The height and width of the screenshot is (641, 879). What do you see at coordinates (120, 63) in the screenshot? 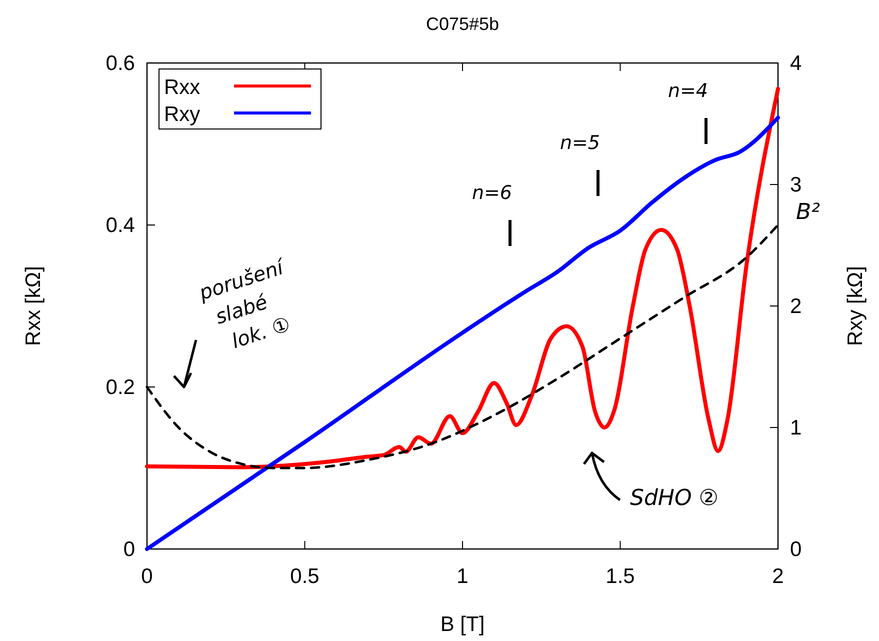
I see `y-tick-label: 0.6` at bounding box center [120, 63].